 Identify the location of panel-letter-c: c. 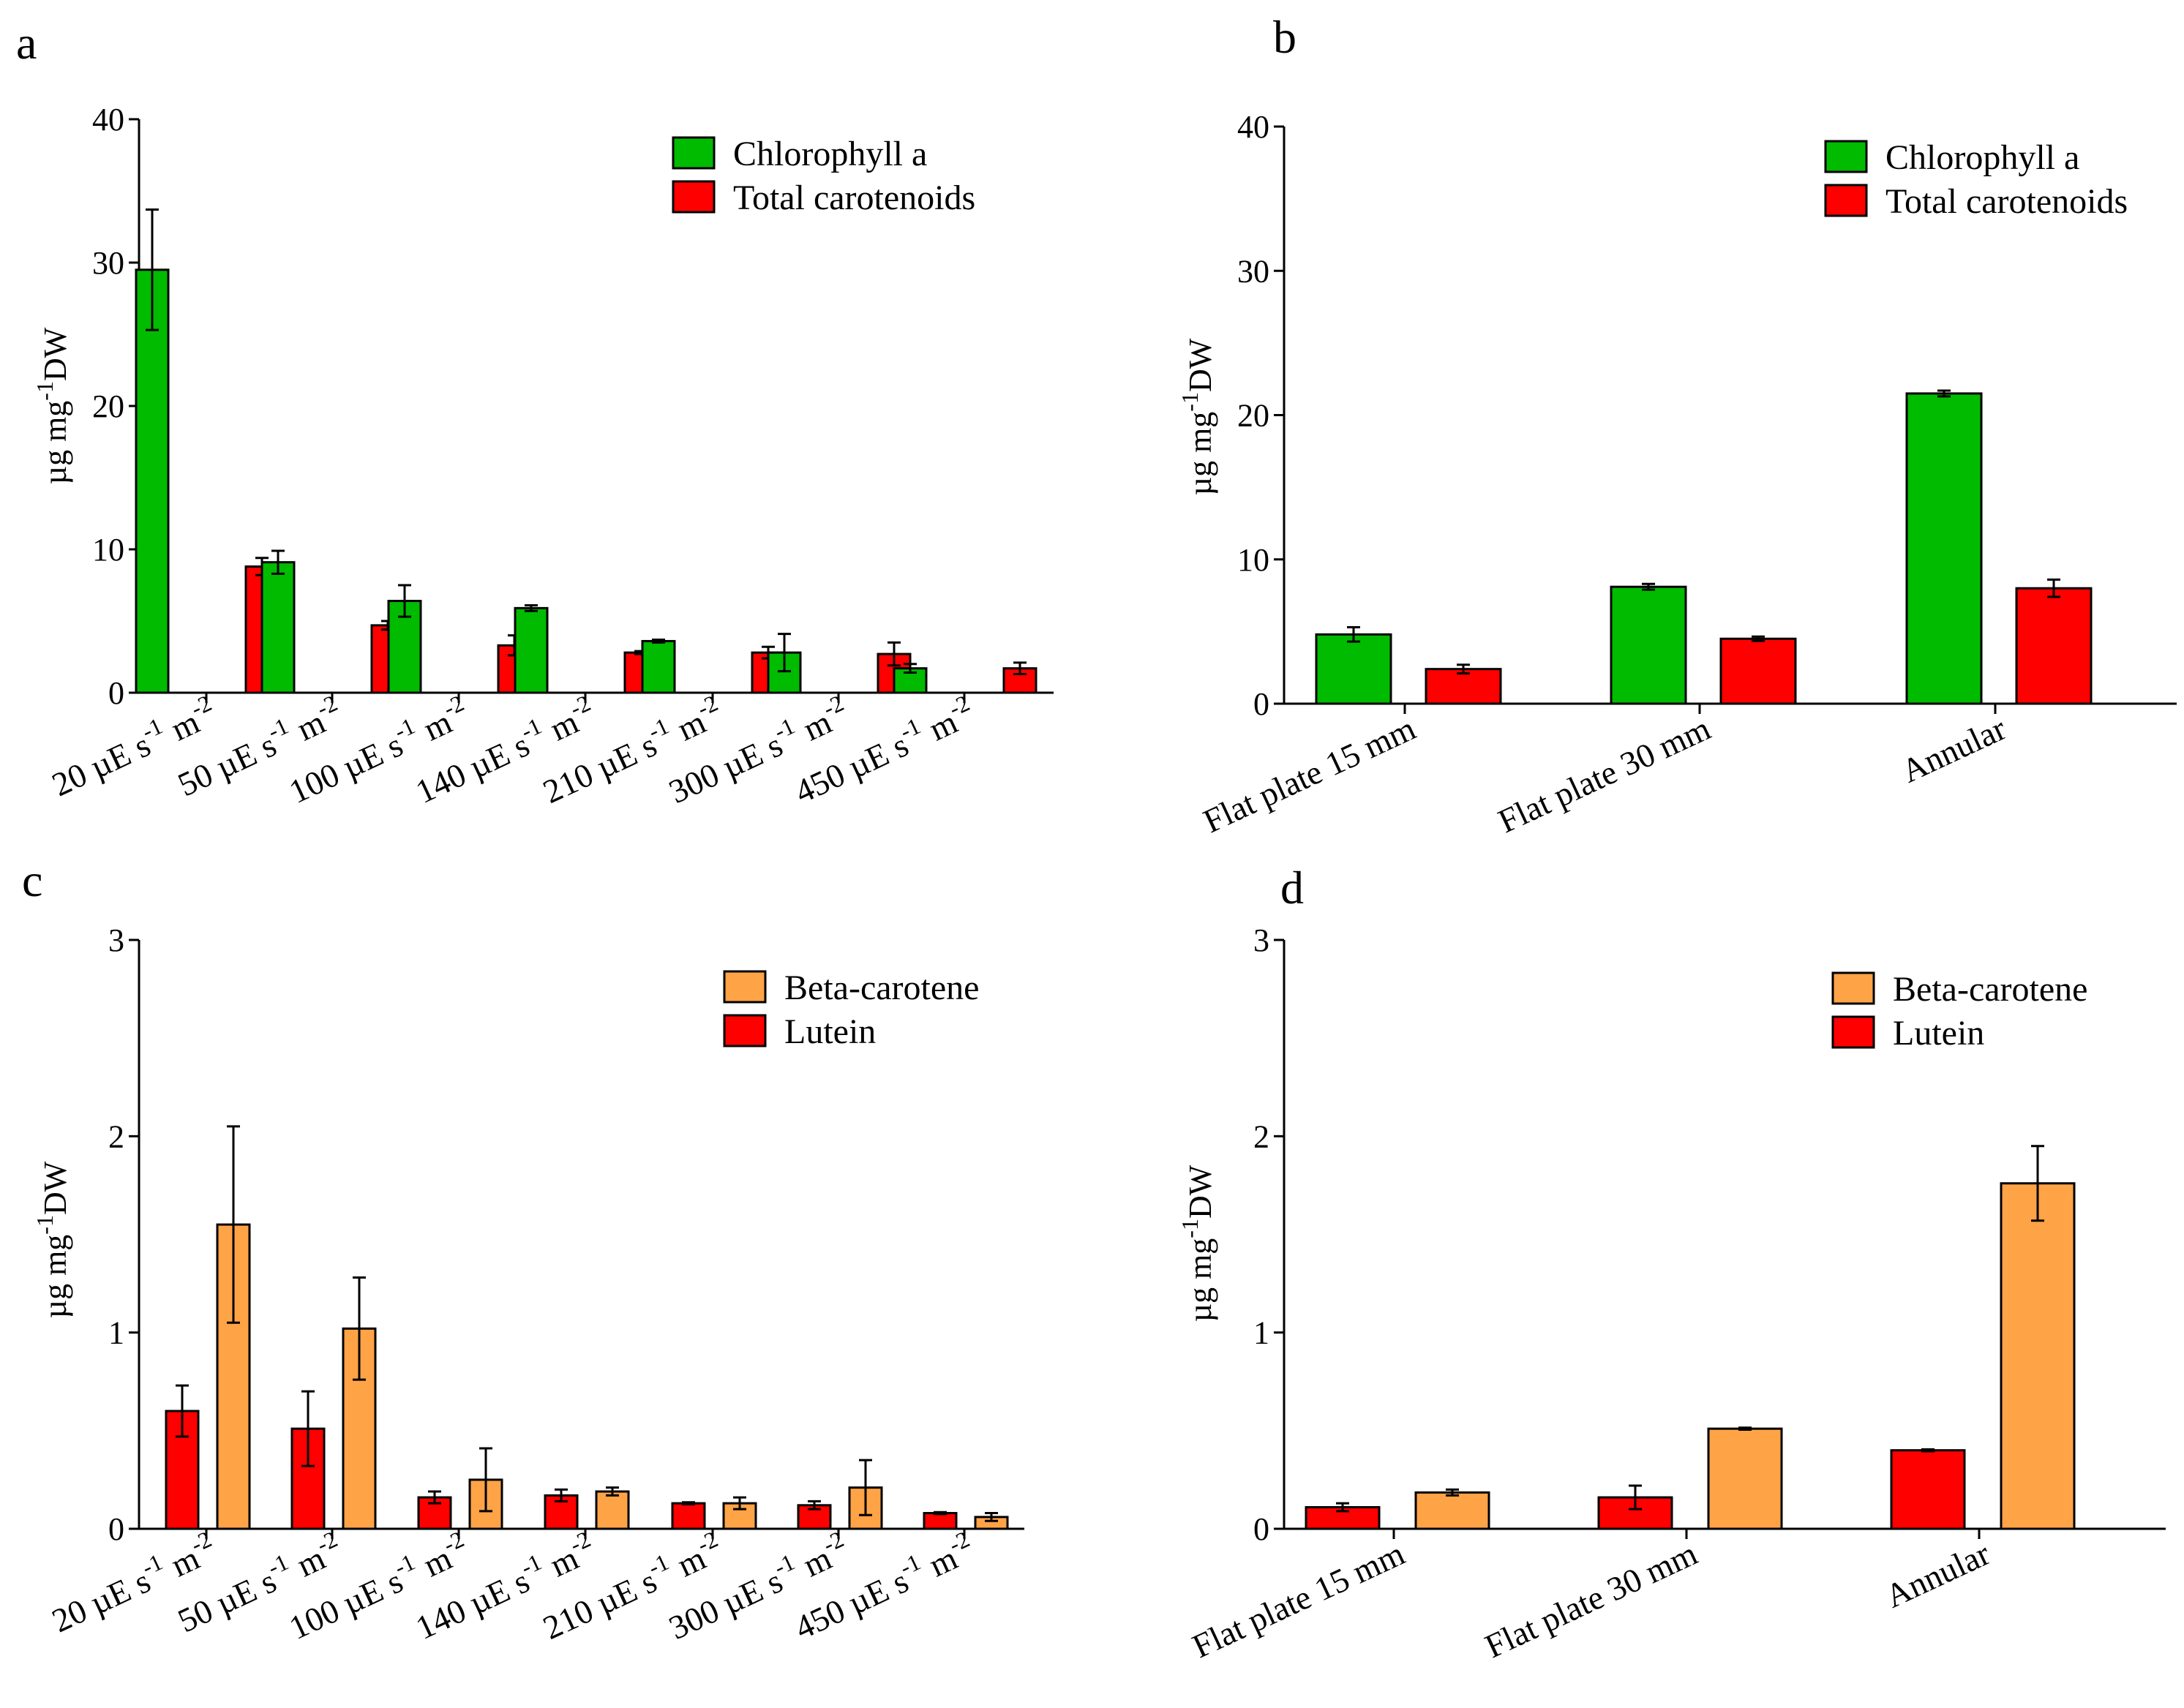
(32, 880).